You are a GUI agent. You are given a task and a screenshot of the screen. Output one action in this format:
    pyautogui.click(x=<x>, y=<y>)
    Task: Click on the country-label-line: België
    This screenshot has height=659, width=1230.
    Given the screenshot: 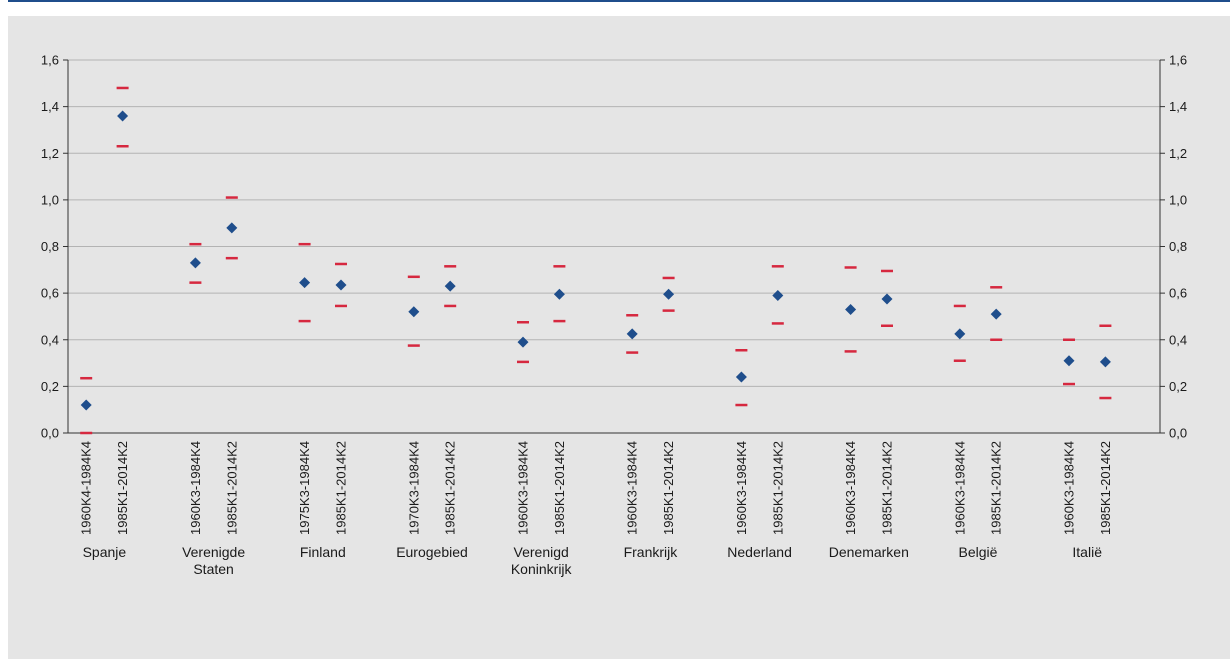 What is the action you would take?
    pyautogui.click(x=978, y=552)
    